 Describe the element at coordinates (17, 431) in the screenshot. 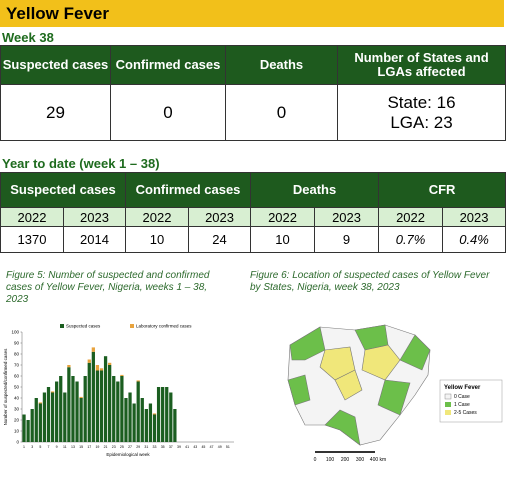

I see `y-tick-label: 10` at that location.